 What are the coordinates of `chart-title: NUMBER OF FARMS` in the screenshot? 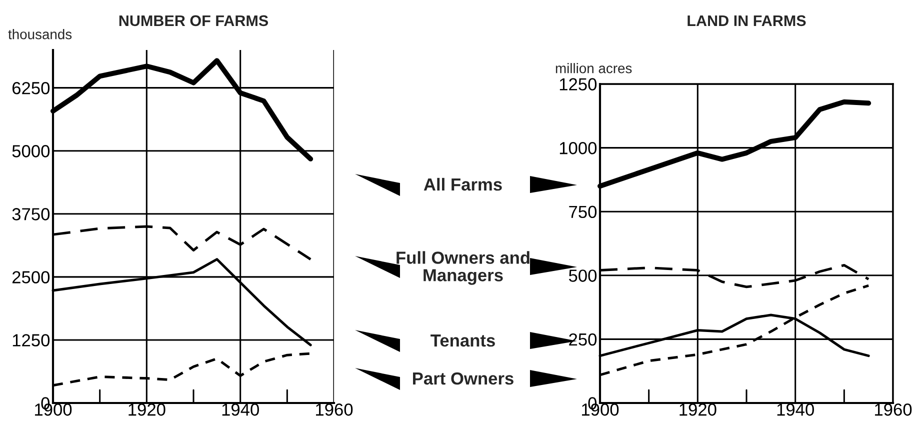 It's located at (193, 20).